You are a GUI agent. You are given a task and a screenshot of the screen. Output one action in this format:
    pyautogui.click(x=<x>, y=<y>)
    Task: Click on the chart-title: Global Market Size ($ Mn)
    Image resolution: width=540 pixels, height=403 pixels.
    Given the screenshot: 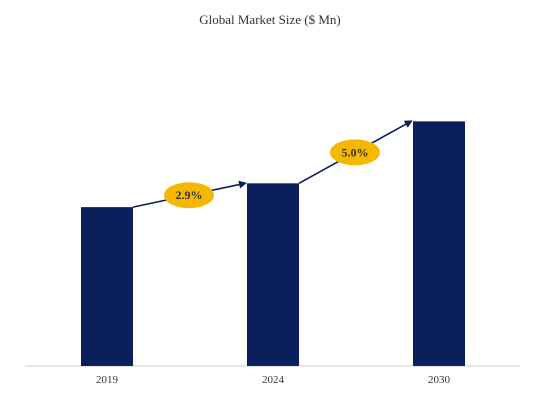 What is the action you would take?
    pyautogui.click(x=270, y=19)
    